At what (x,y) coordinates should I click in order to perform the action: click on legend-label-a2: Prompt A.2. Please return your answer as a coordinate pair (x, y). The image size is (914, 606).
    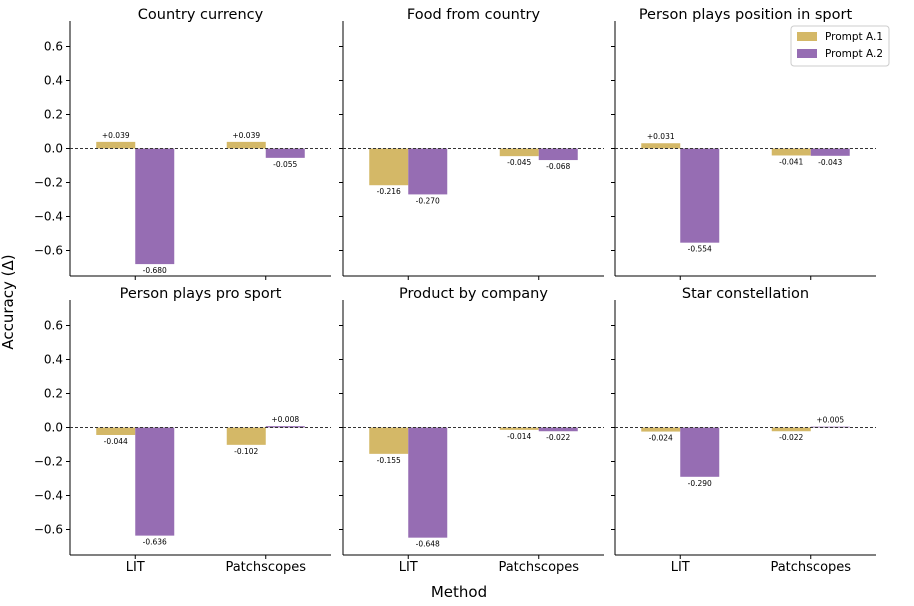
    Looking at the image, I should click on (854, 54).